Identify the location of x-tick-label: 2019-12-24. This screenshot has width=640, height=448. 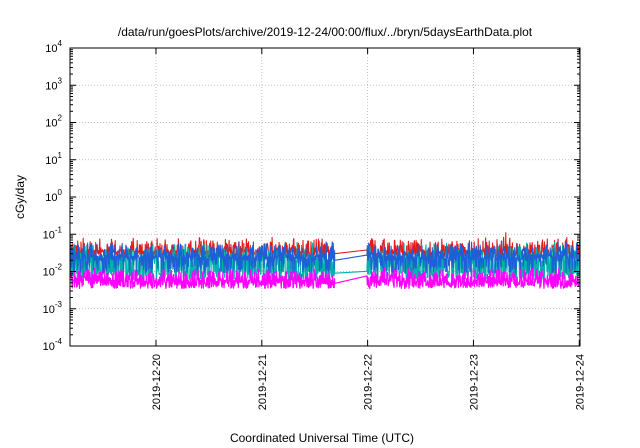
(580, 382).